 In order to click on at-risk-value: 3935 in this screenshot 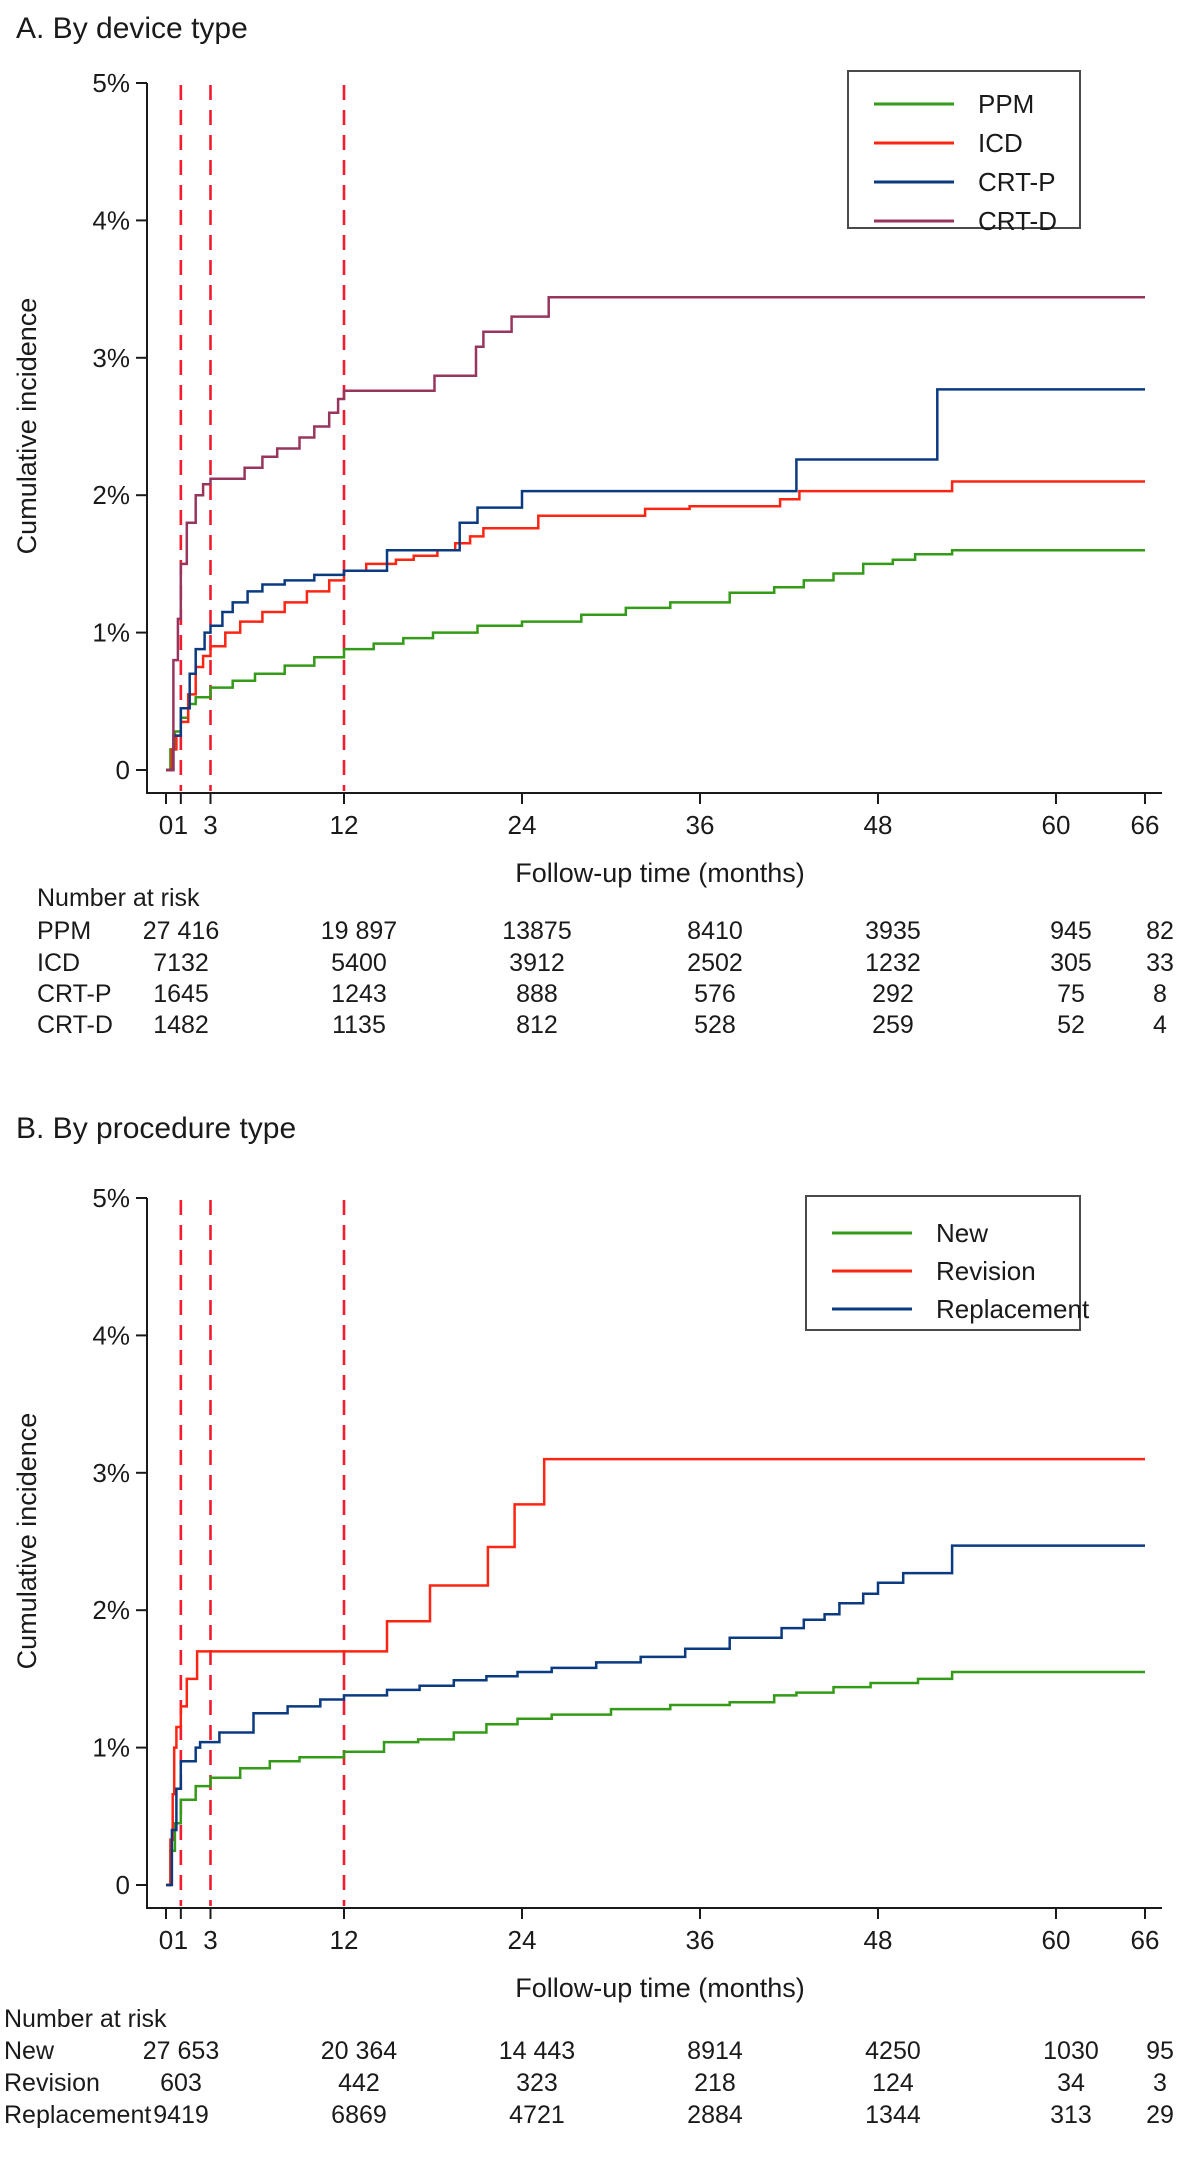, I will do `click(893, 931)`.